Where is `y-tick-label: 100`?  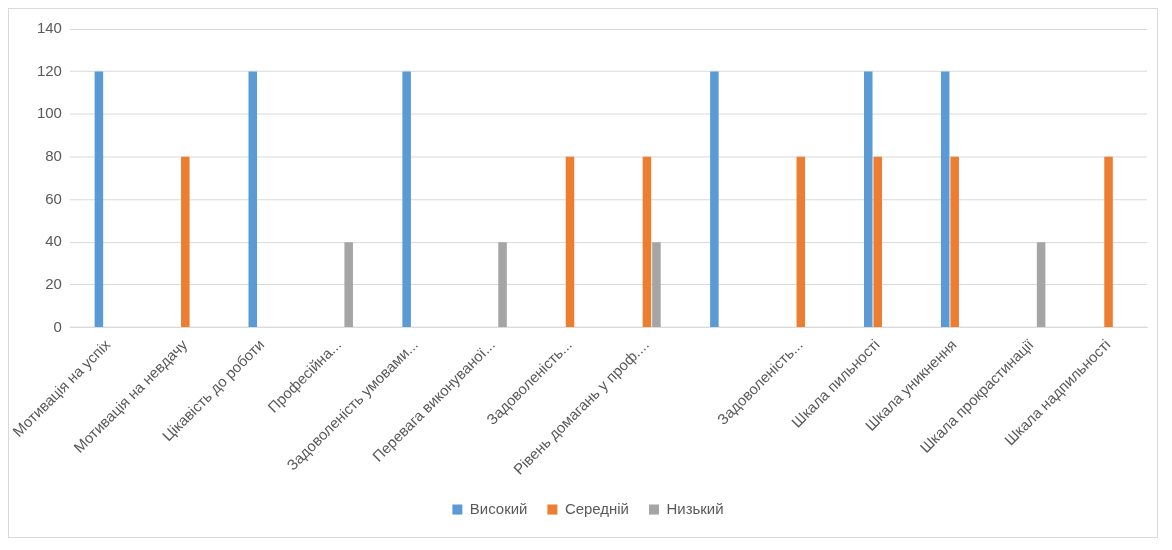 y-tick-label: 100 is located at coordinates (49, 113).